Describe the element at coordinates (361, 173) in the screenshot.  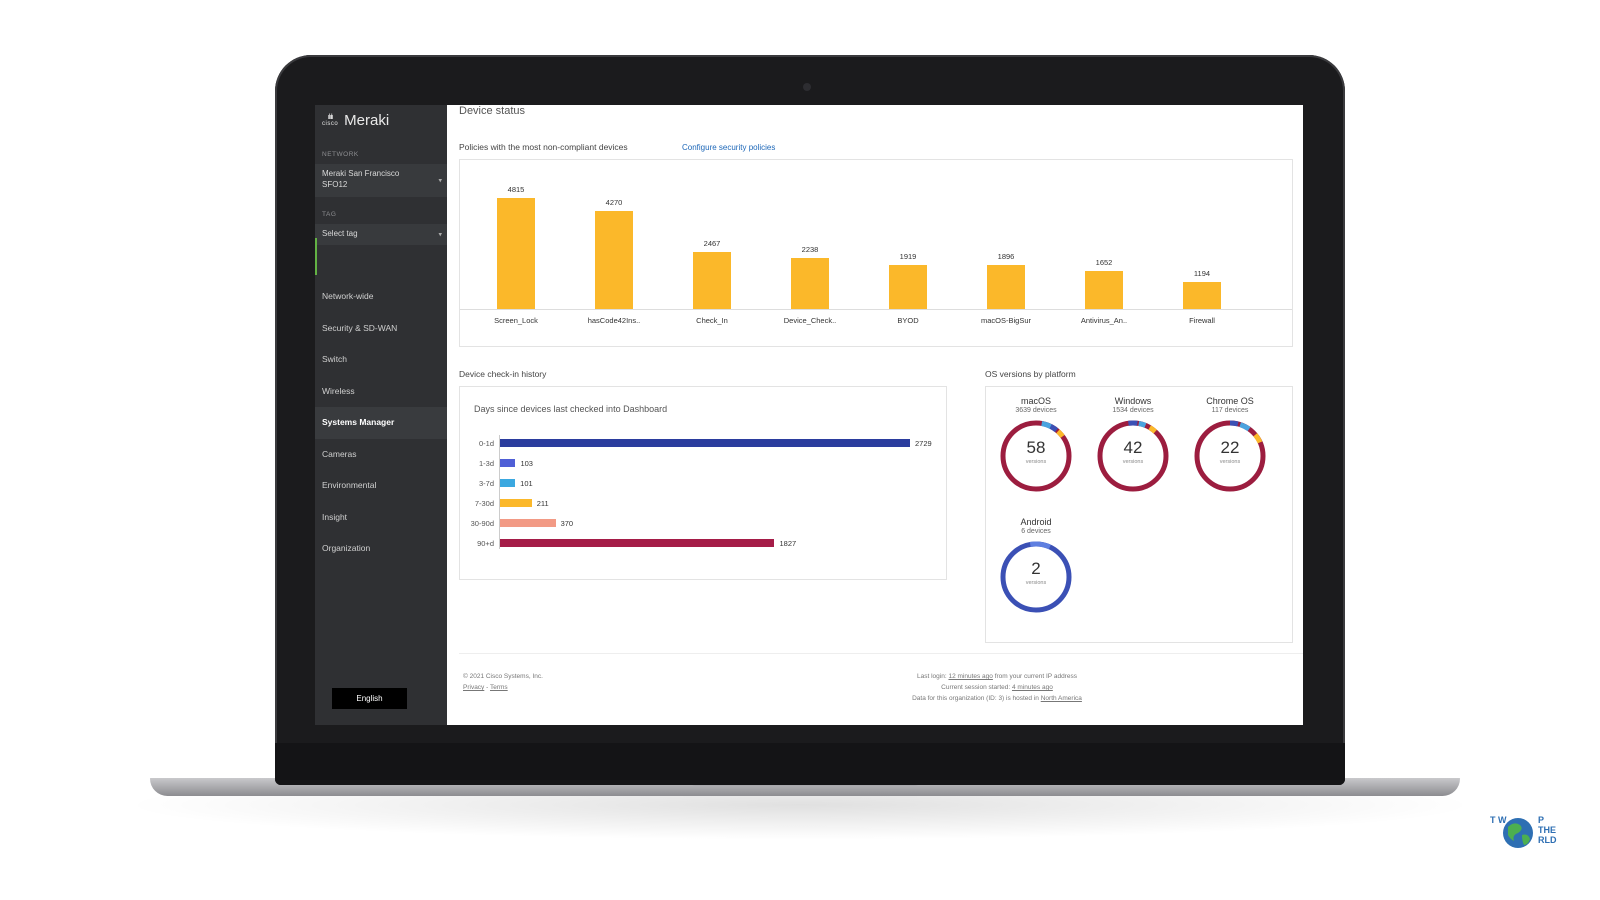
I see `network-value-line1: Meraki San Francisco` at that location.